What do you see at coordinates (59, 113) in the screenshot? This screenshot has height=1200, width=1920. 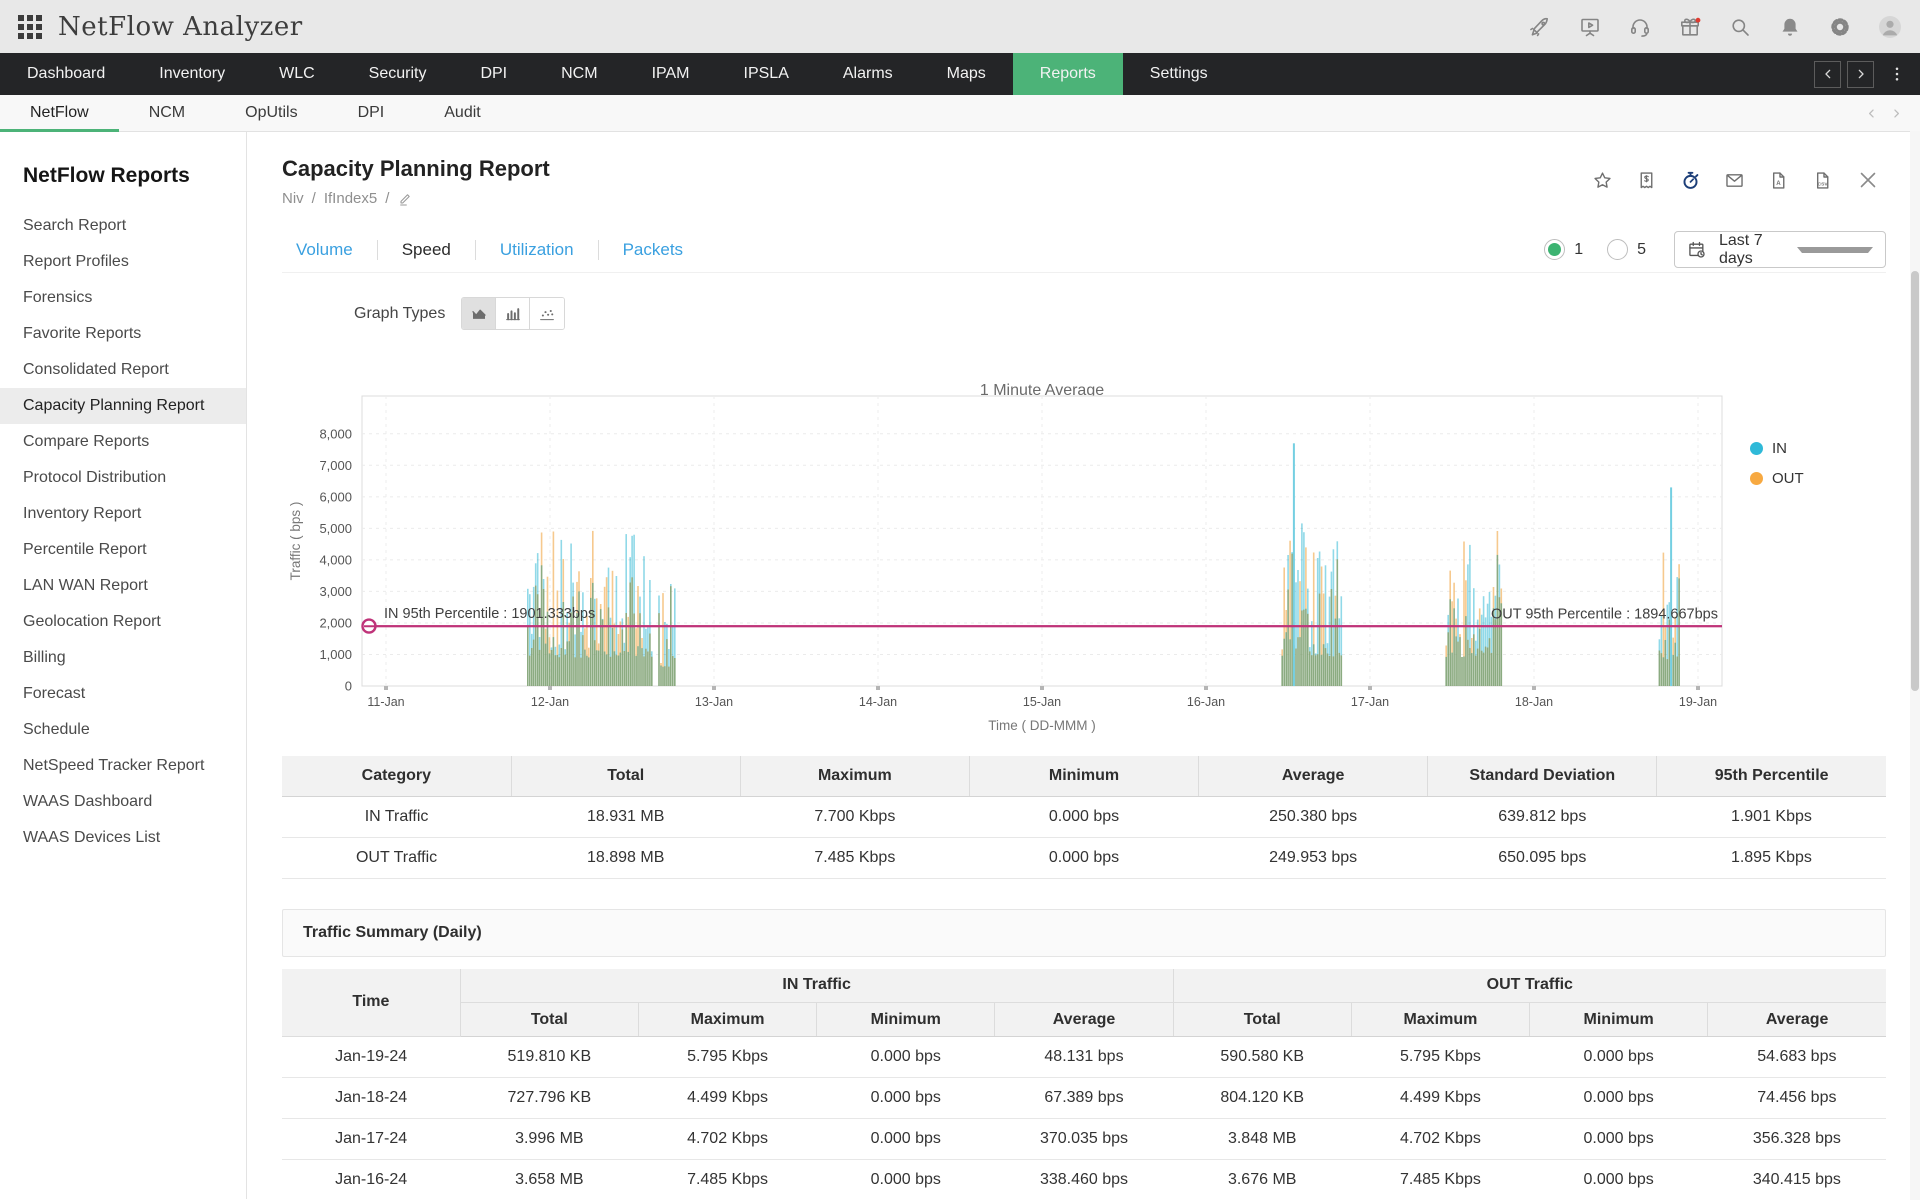 I see `subnav-item-netflow: NetFlow` at bounding box center [59, 113].